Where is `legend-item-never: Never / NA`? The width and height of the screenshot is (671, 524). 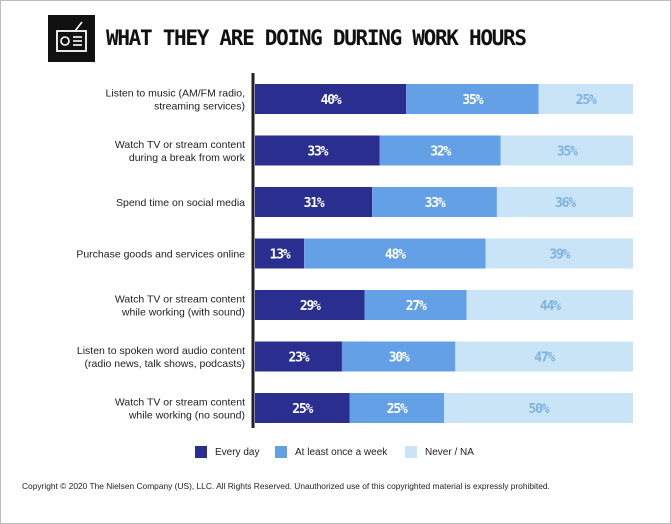 legend-item-never: Never / NA is located at coordinates (439, 452).